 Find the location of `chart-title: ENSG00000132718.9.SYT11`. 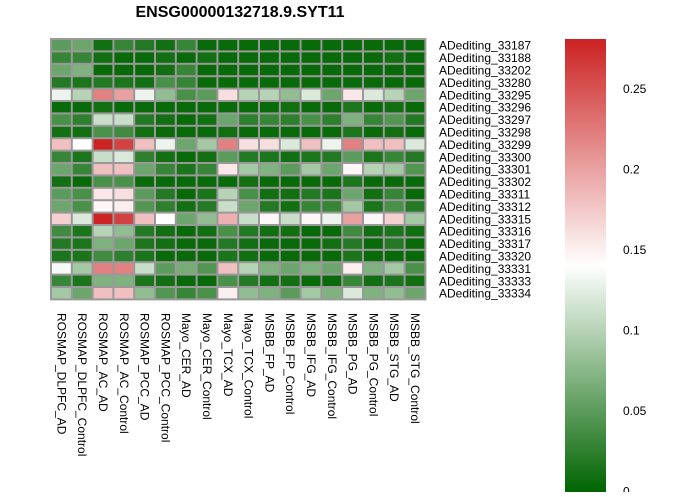

chart-title: ENSG00000132718.9.SYT11 is located at coordinates (239, 12).